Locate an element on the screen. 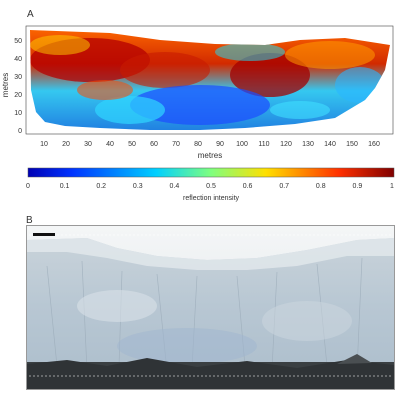 The height and width of the screenshot is (400, 400). scale-bar is located at coordinates (44, 234).